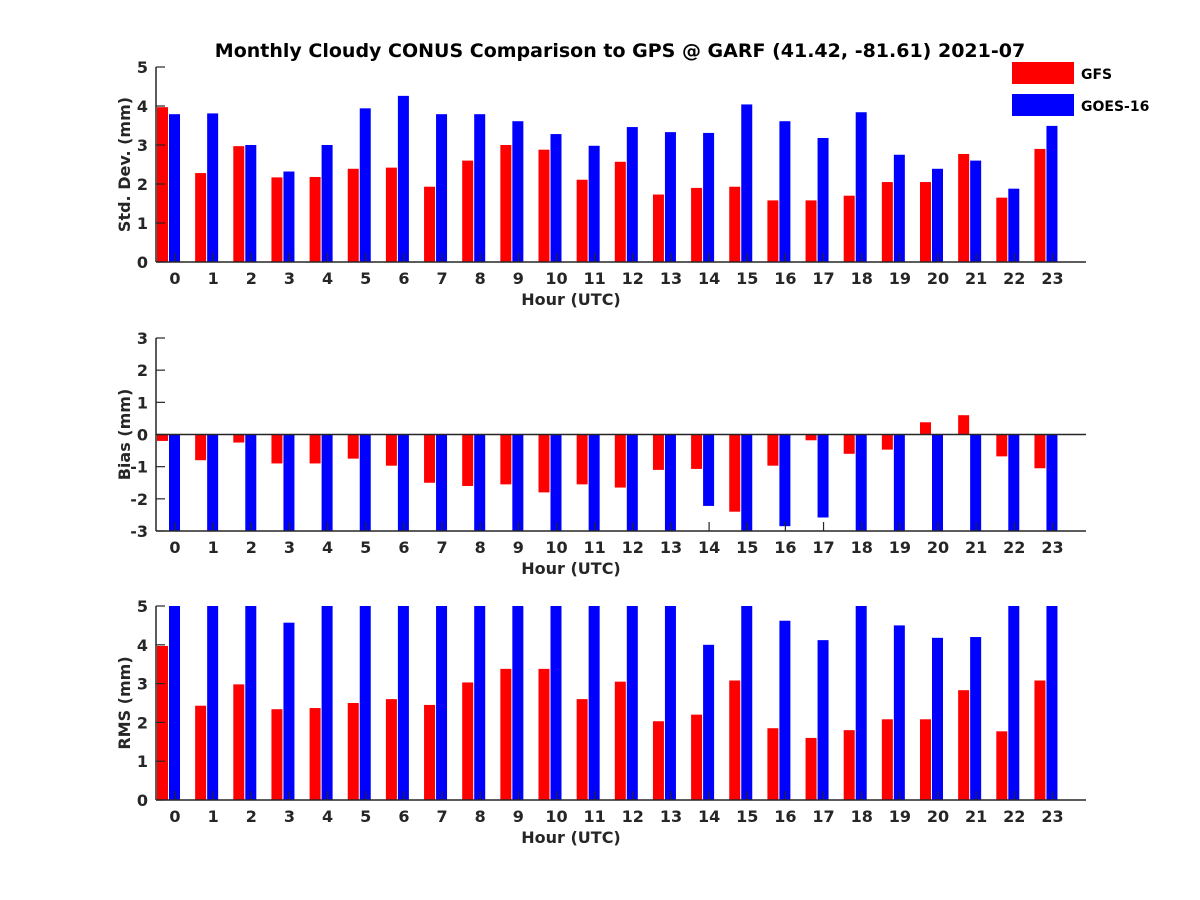  What do you see at coordinates (709, 278) in the screenshot?
I see `std-dev-xtick-label: 14` at bounding box center [709, 278].